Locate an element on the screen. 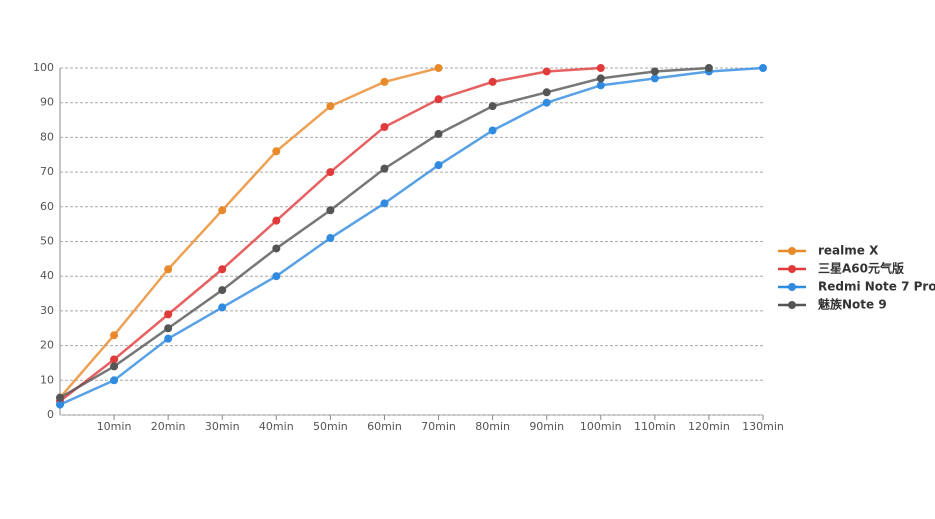  y-tick-label: 80 is located at coordinates (47, 136).